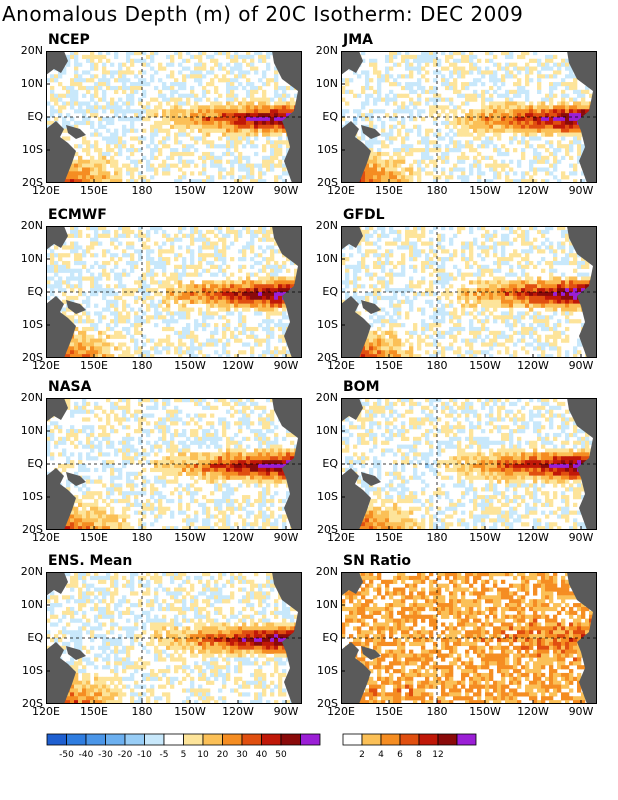 The image size is (618, 800). What do you see at coordinates (190, 365) in the screenshot?
I see `lon-label: 150W` at bounding box center [190, 365].